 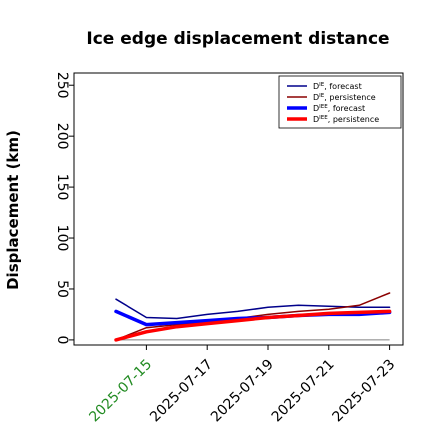 What do you see at coordinates (242, 391) in the screenshot?
I see `x-tick-label-2025-07-19: 2025-07-19` at bounding box center [242, 391].